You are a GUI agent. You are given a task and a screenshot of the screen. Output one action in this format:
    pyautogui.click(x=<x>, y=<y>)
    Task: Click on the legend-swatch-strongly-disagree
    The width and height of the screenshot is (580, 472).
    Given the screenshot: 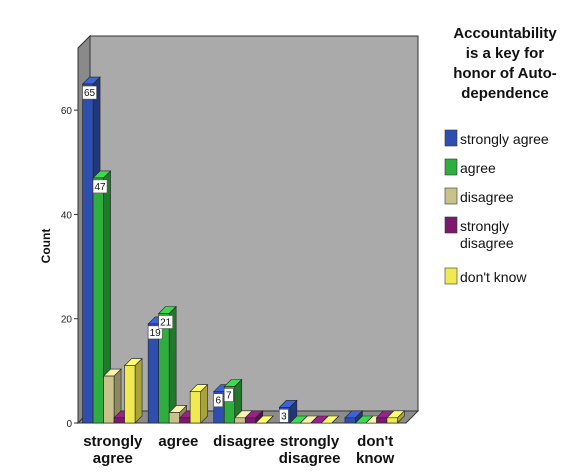 What is the action you would take?
    pyautogui.click(x=451, y=225)
    